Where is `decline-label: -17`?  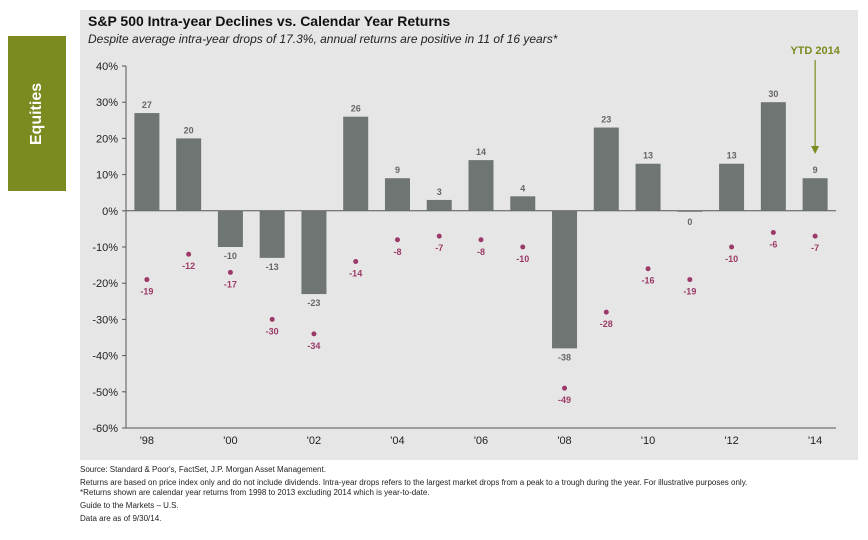
decline-label: -17 is located at coordinates (230, 284).